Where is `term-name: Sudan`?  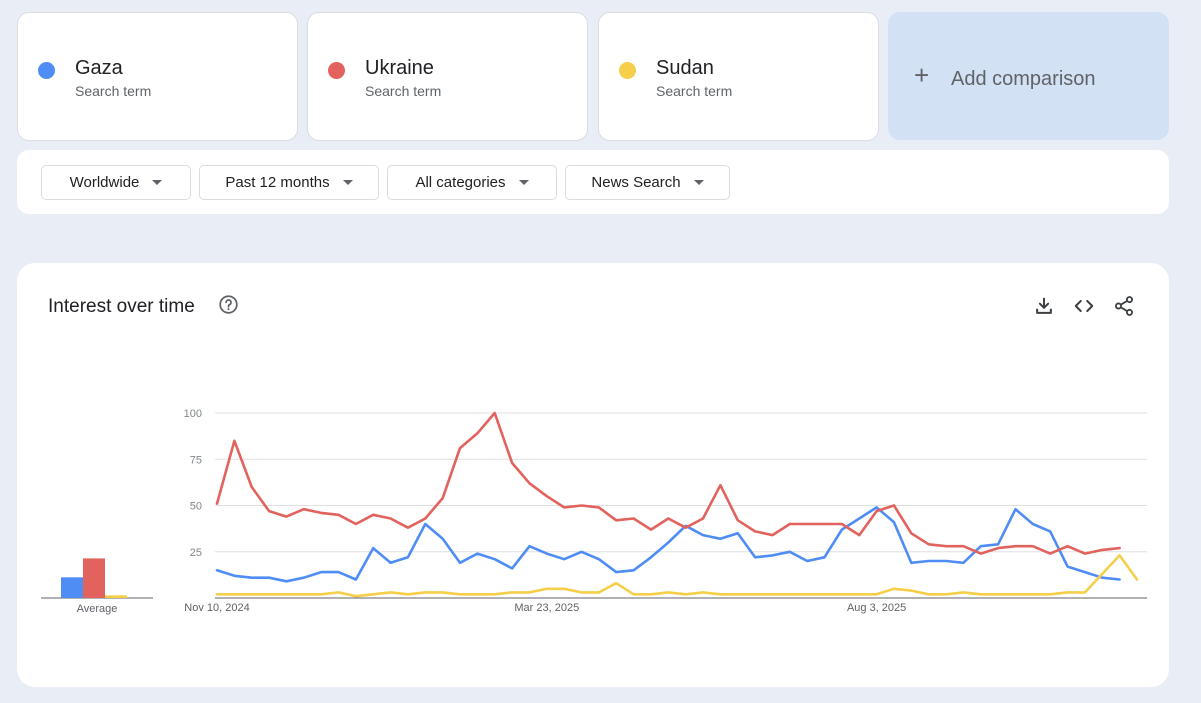 term-name: Sudan is located at coordinates (685, 68).